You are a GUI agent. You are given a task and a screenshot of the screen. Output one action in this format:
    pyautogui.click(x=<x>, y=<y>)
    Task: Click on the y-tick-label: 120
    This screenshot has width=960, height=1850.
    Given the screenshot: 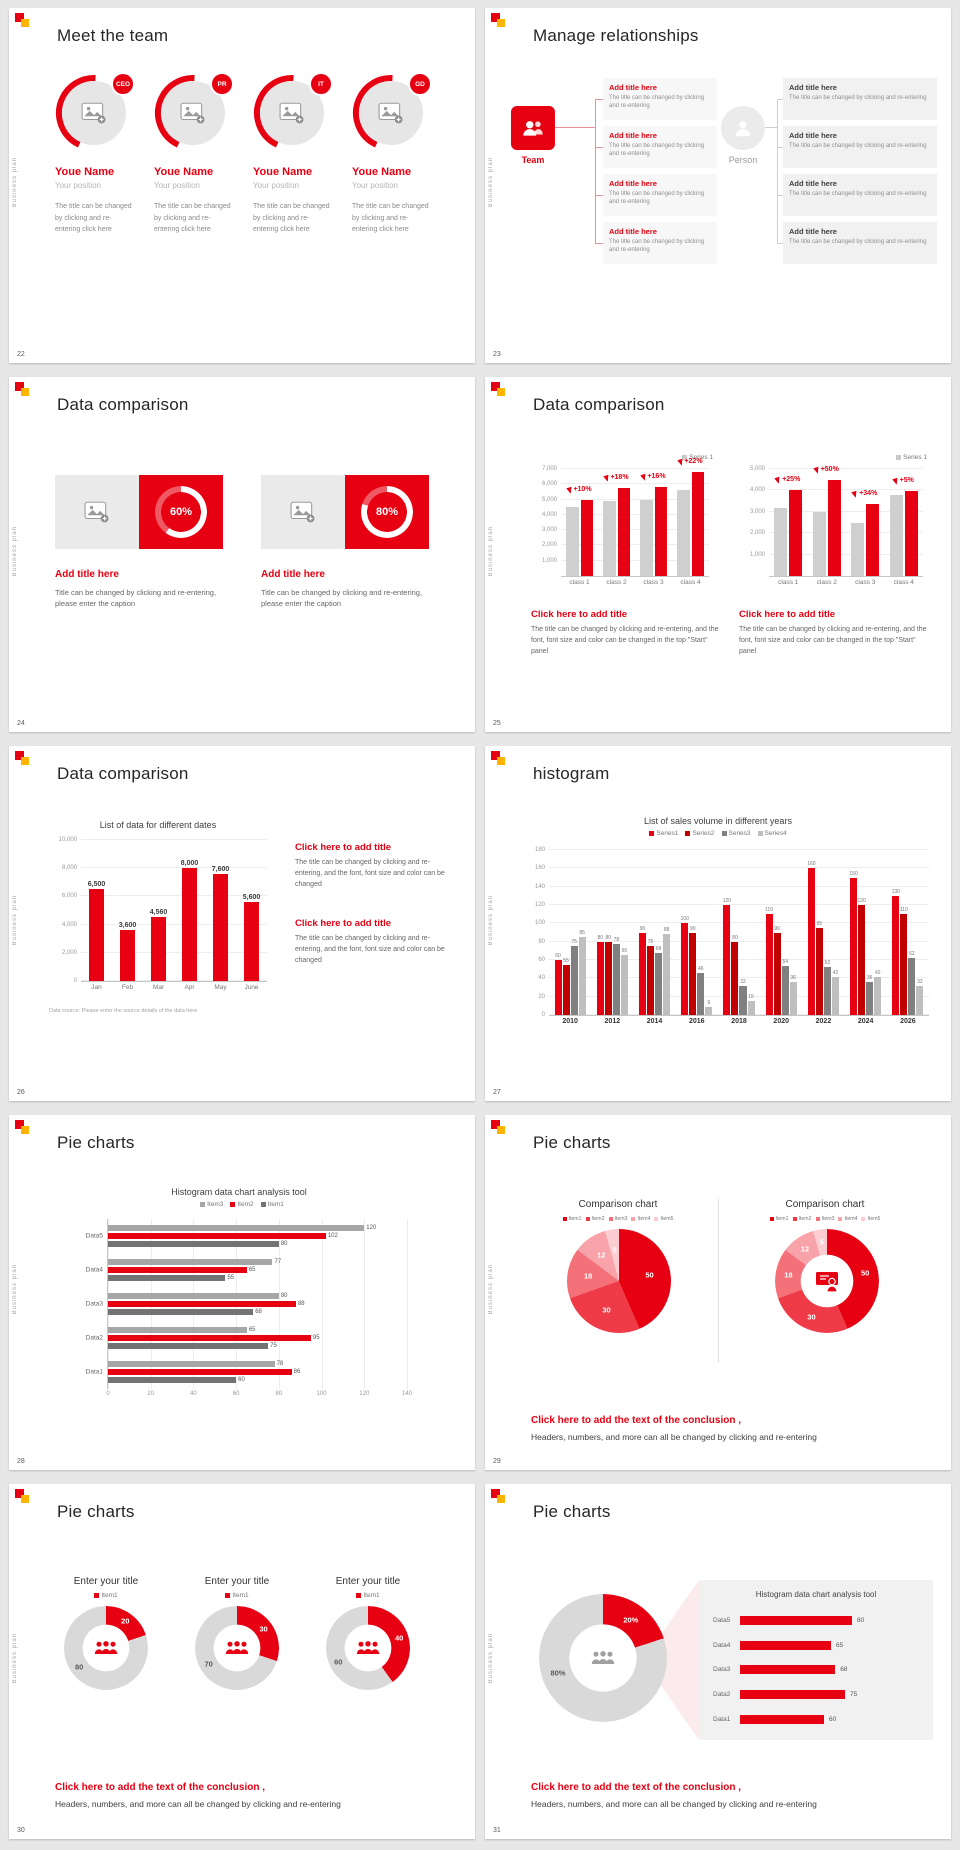 What is the action you would take?
    pyautogui.click(x=539, y=905)
    